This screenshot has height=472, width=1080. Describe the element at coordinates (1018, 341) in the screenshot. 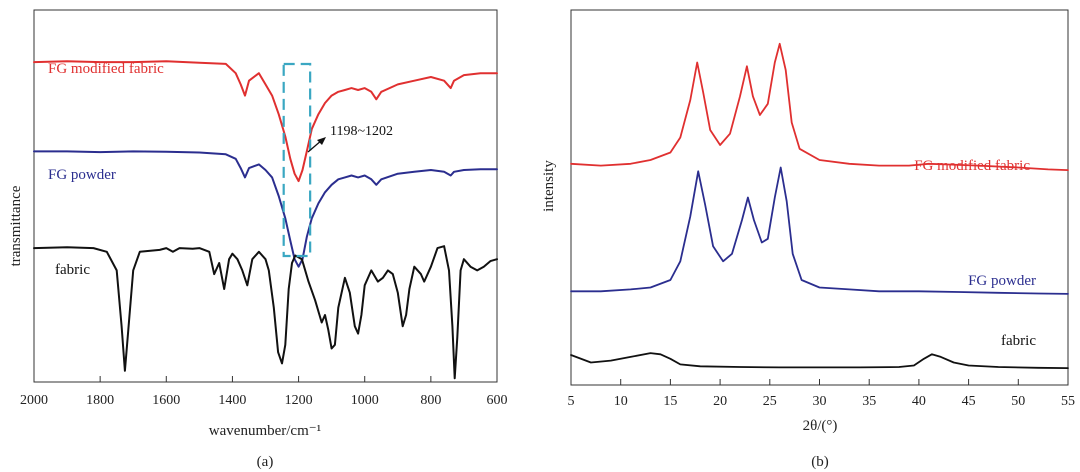

I see `series-label-fabric-b: fabric` at that location.